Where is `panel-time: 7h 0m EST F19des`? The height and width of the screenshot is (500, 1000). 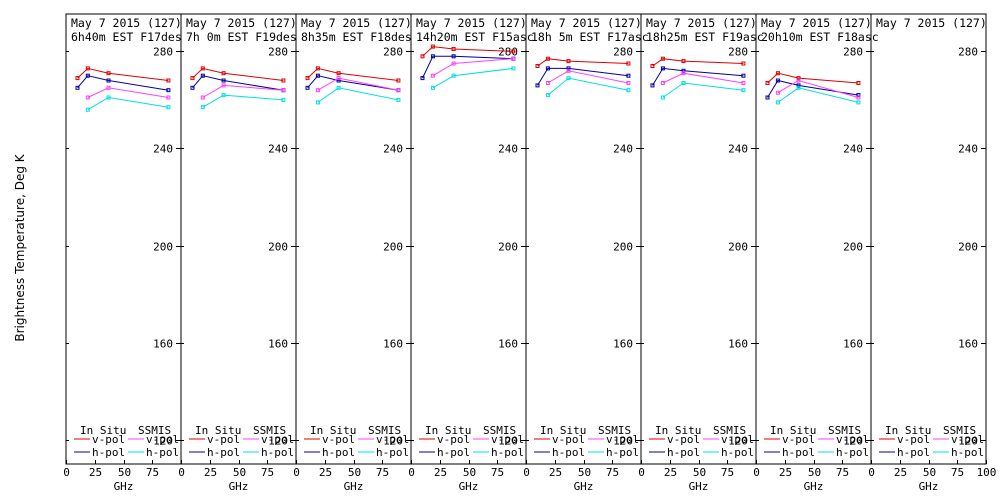
panel-time: 7h 0m EST F19des is located at coordinates (241, 37).